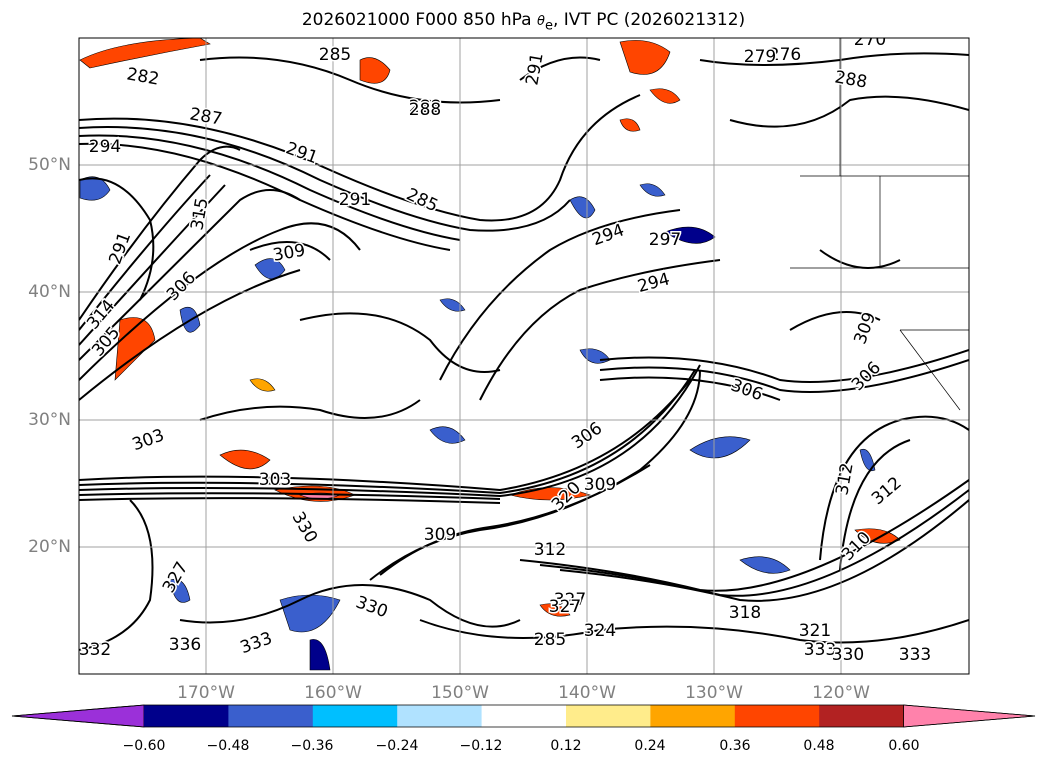 The height and width of the screenshot is (767, 1047). I want to click on colorbar, so click(523, 716).